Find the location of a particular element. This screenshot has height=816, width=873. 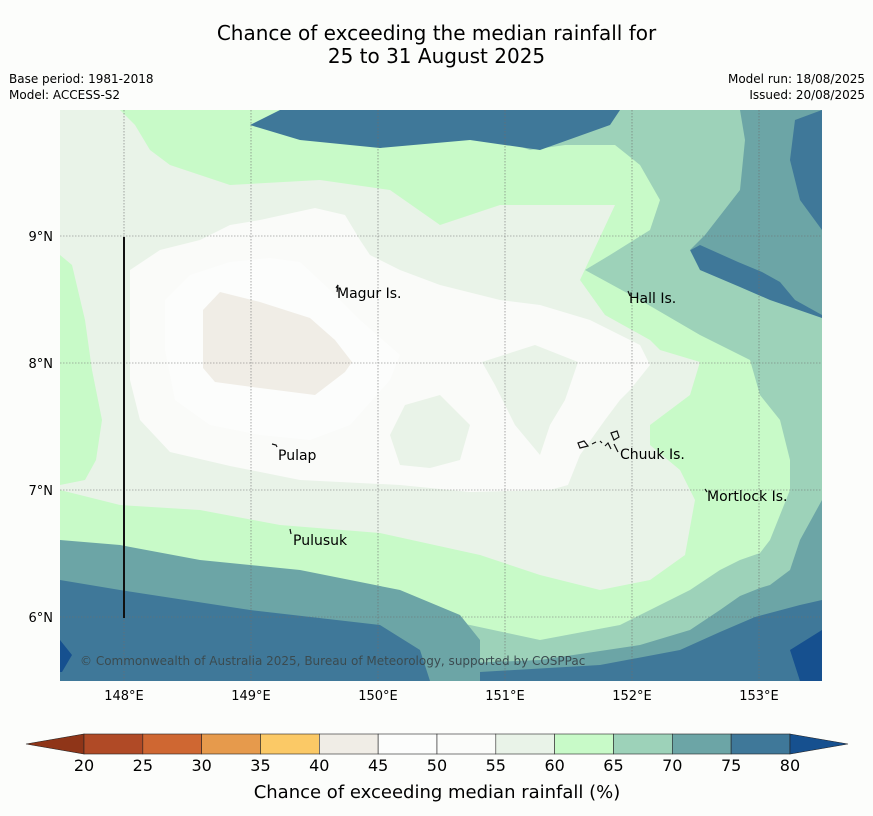

place-label-mortlock: Mortlock Is. is located at coordinates (747, 497).